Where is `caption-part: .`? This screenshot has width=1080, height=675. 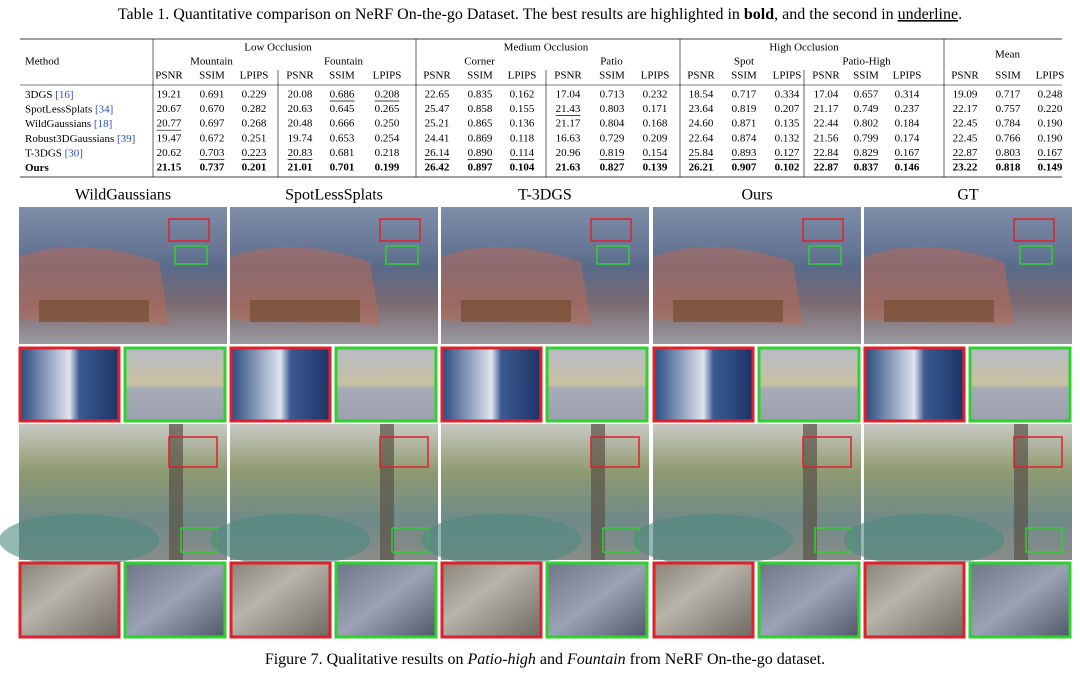 caption-part: . is located at coordinates (960, 14).